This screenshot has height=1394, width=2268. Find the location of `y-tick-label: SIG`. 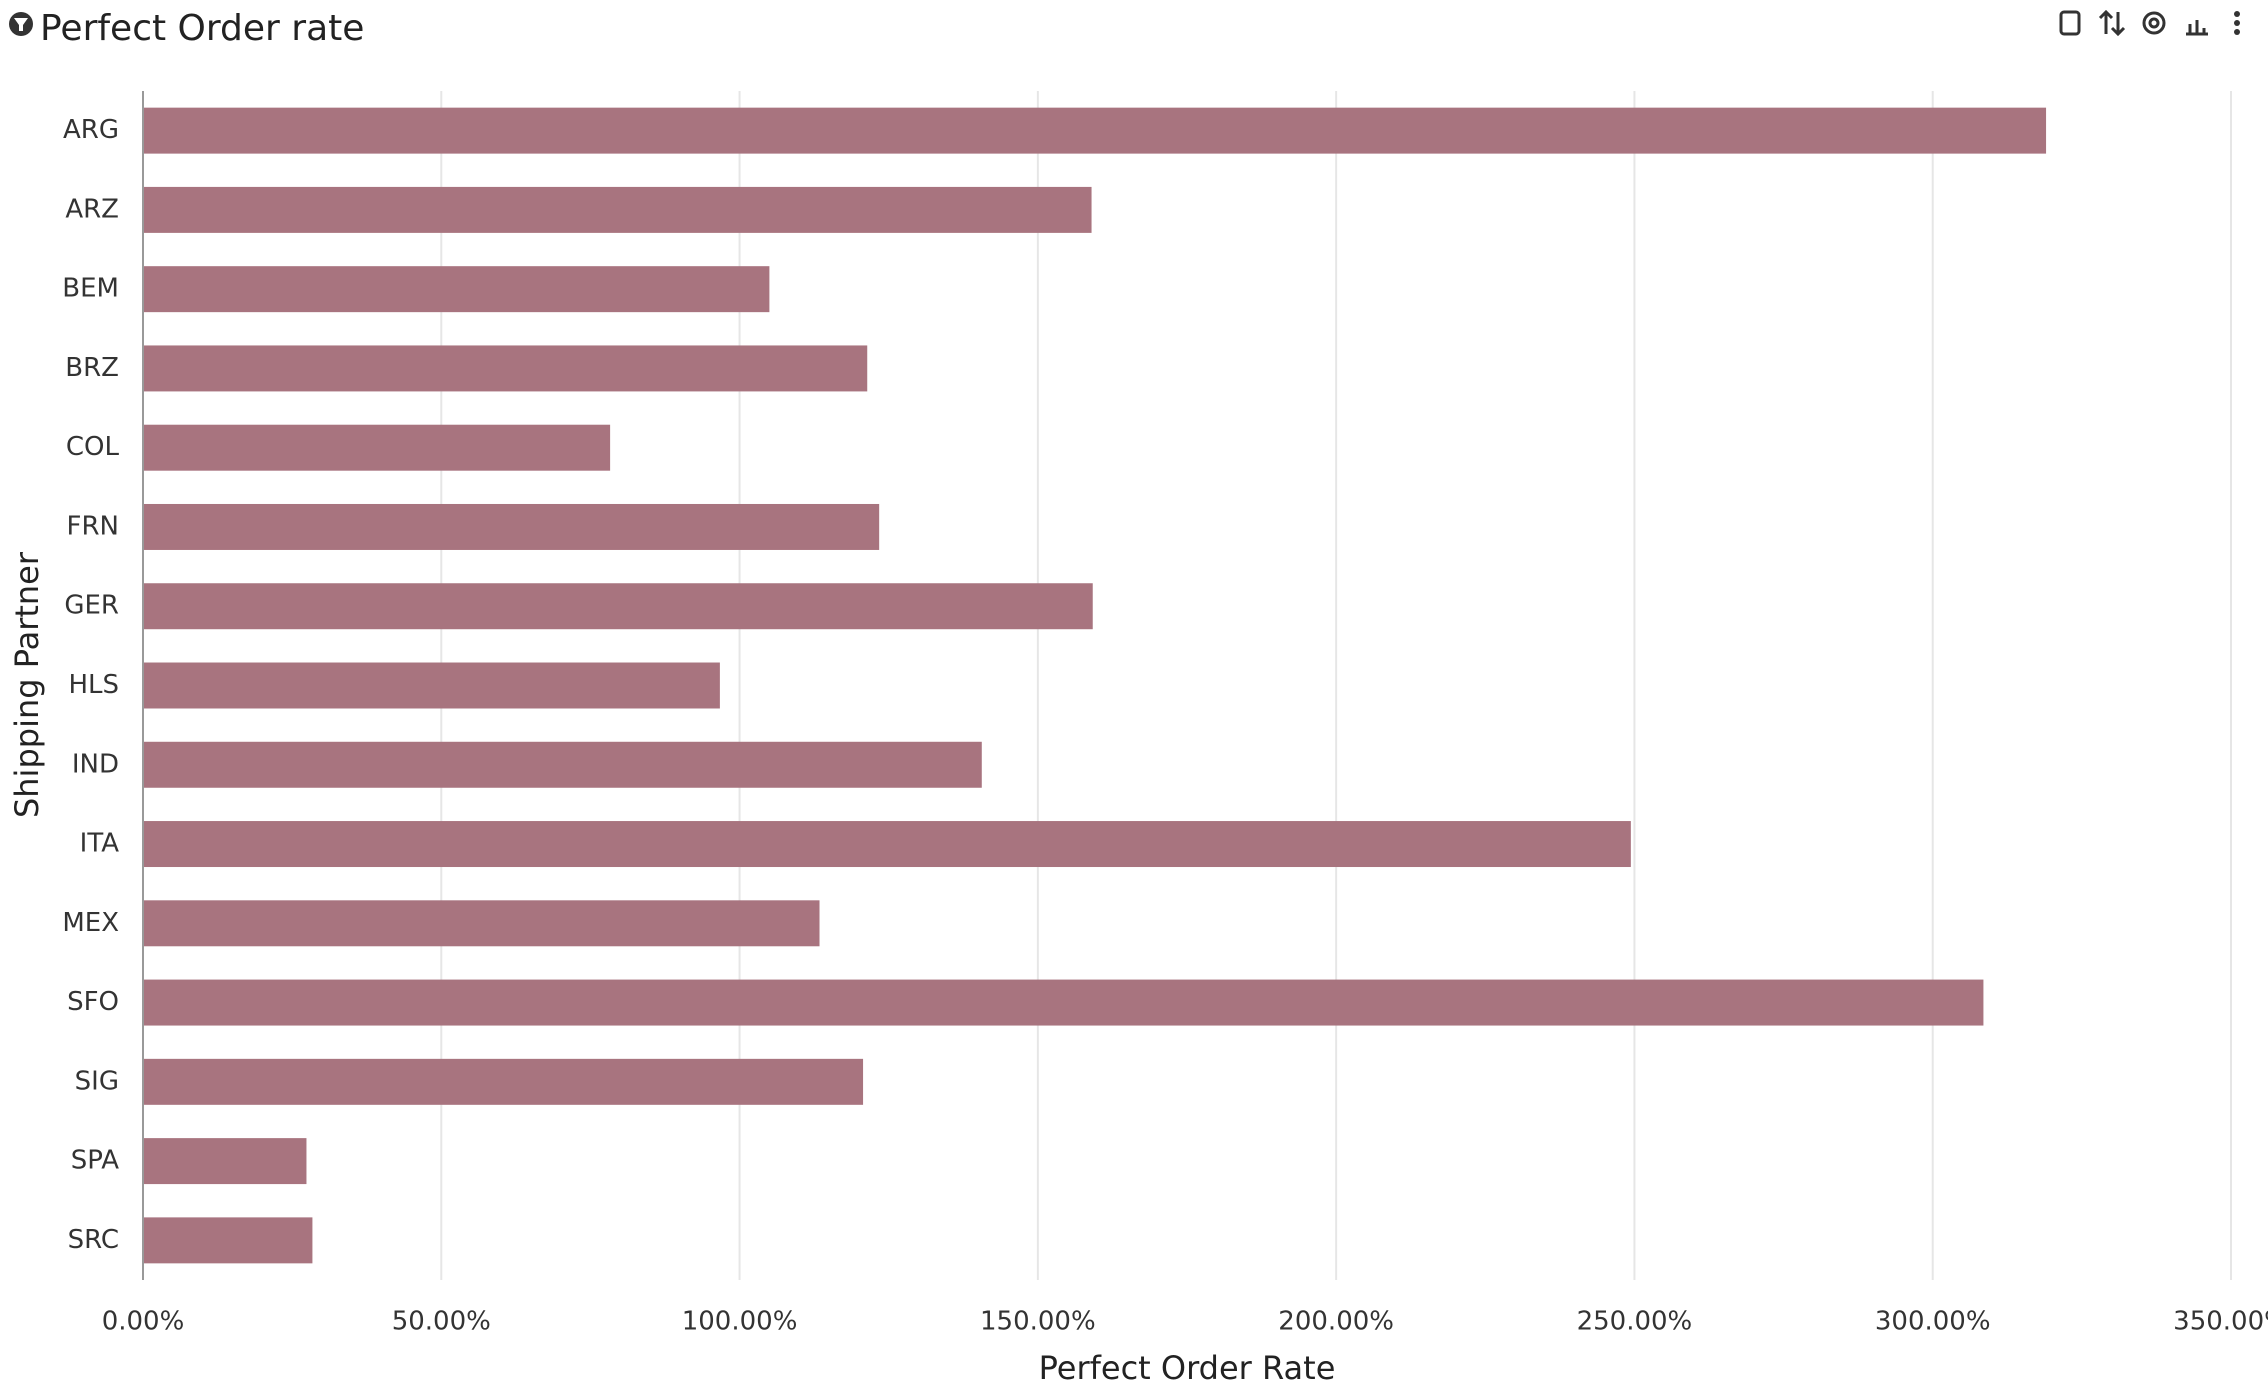

y-tick-label: SIG is located at coordinates (97, 1081).